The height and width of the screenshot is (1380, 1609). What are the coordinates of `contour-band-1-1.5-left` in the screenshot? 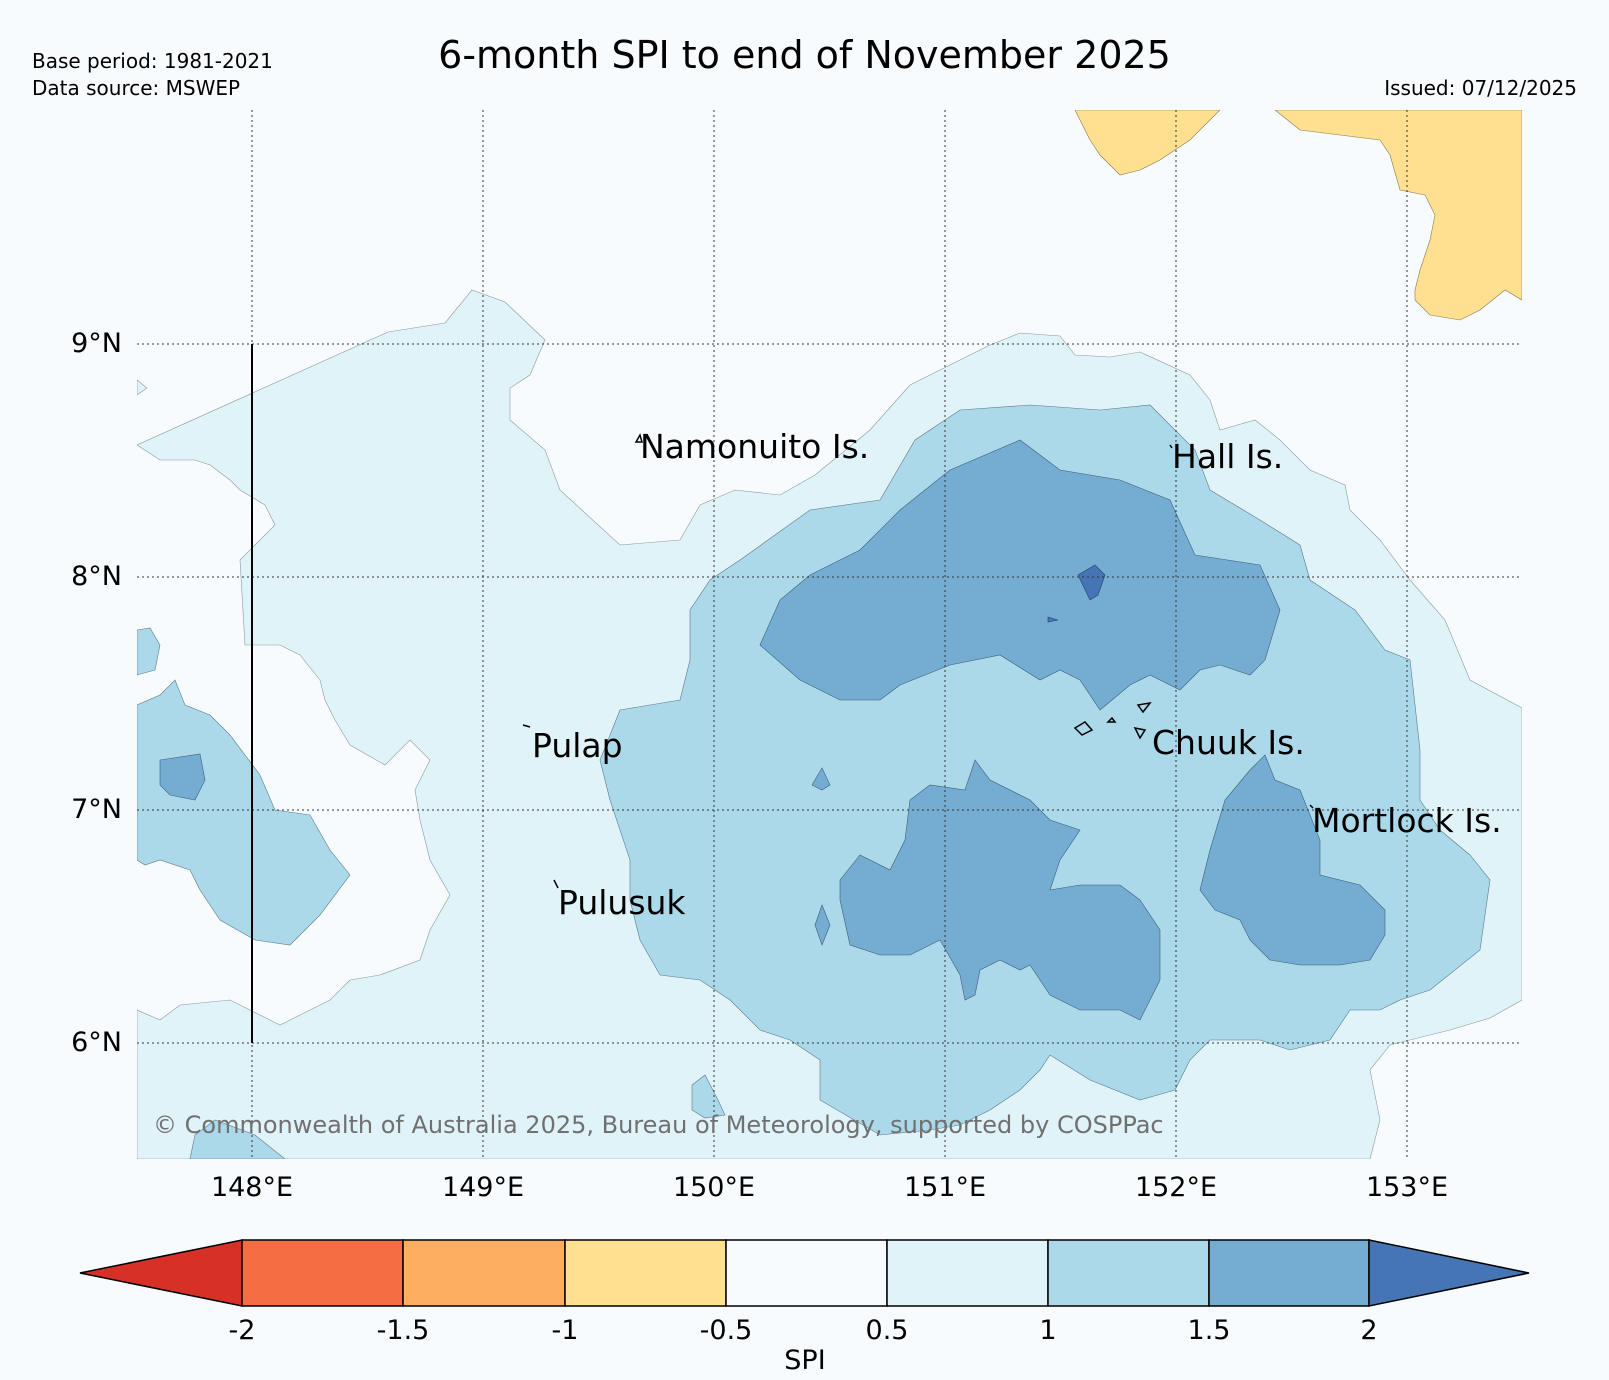 It's located at (244, 812).